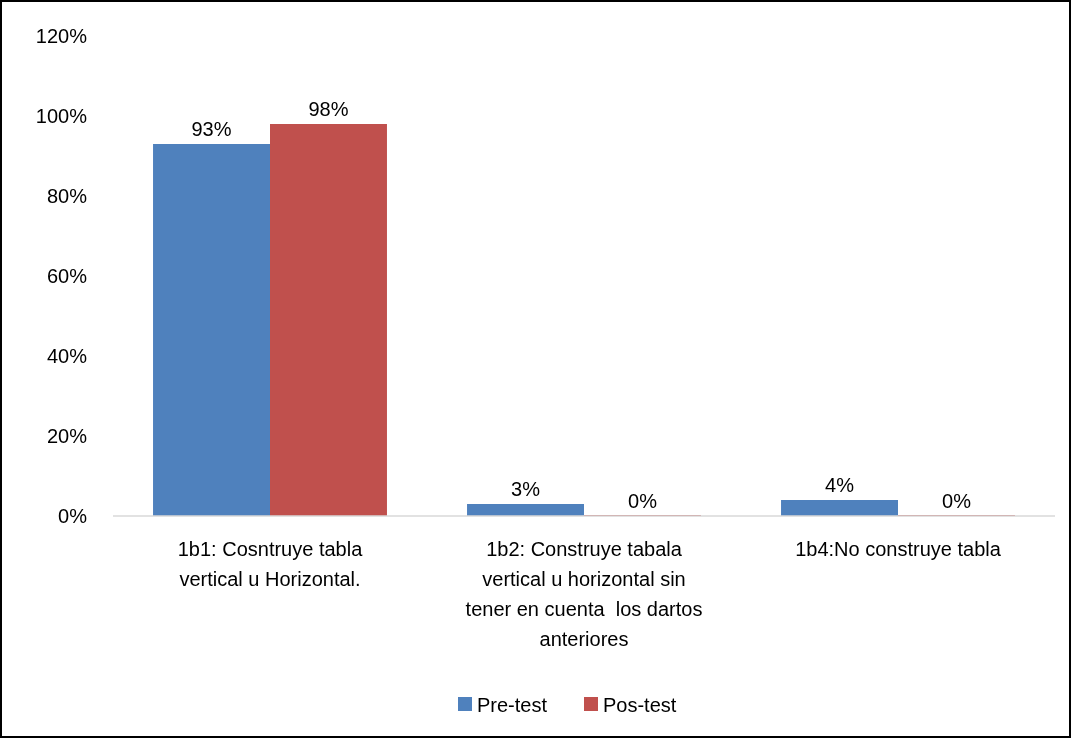  What do you see at coordinates (270, 564) in the screenshot?
I see `x-tick-label: 1b1: Cosntruye tabla vertical u Horizontal.` at bounding box center [270, 564].